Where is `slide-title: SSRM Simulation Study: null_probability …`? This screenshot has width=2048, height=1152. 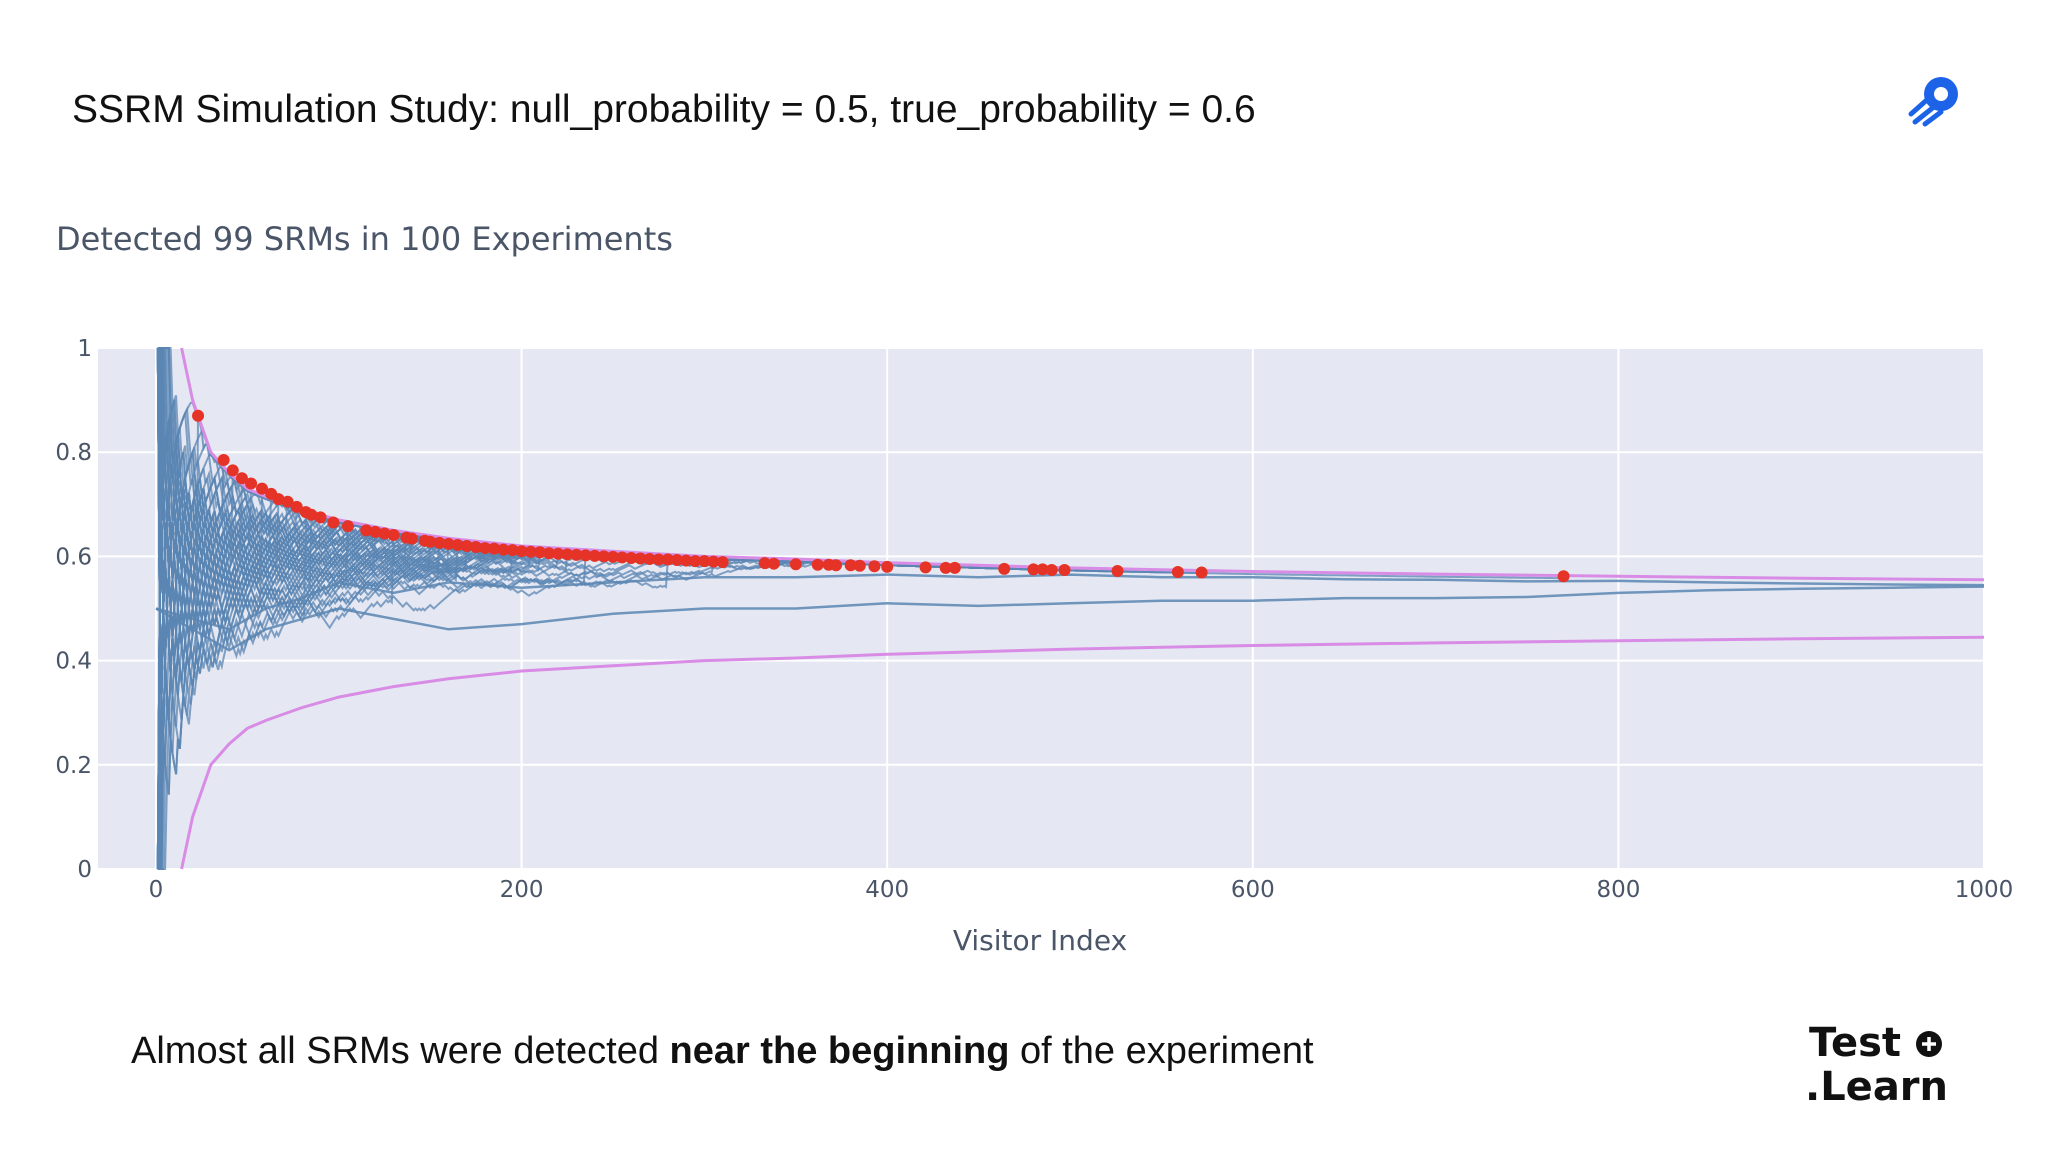 slide-title: SSRM Simulation Study: null_probability … is located at coordinates (664, 109).